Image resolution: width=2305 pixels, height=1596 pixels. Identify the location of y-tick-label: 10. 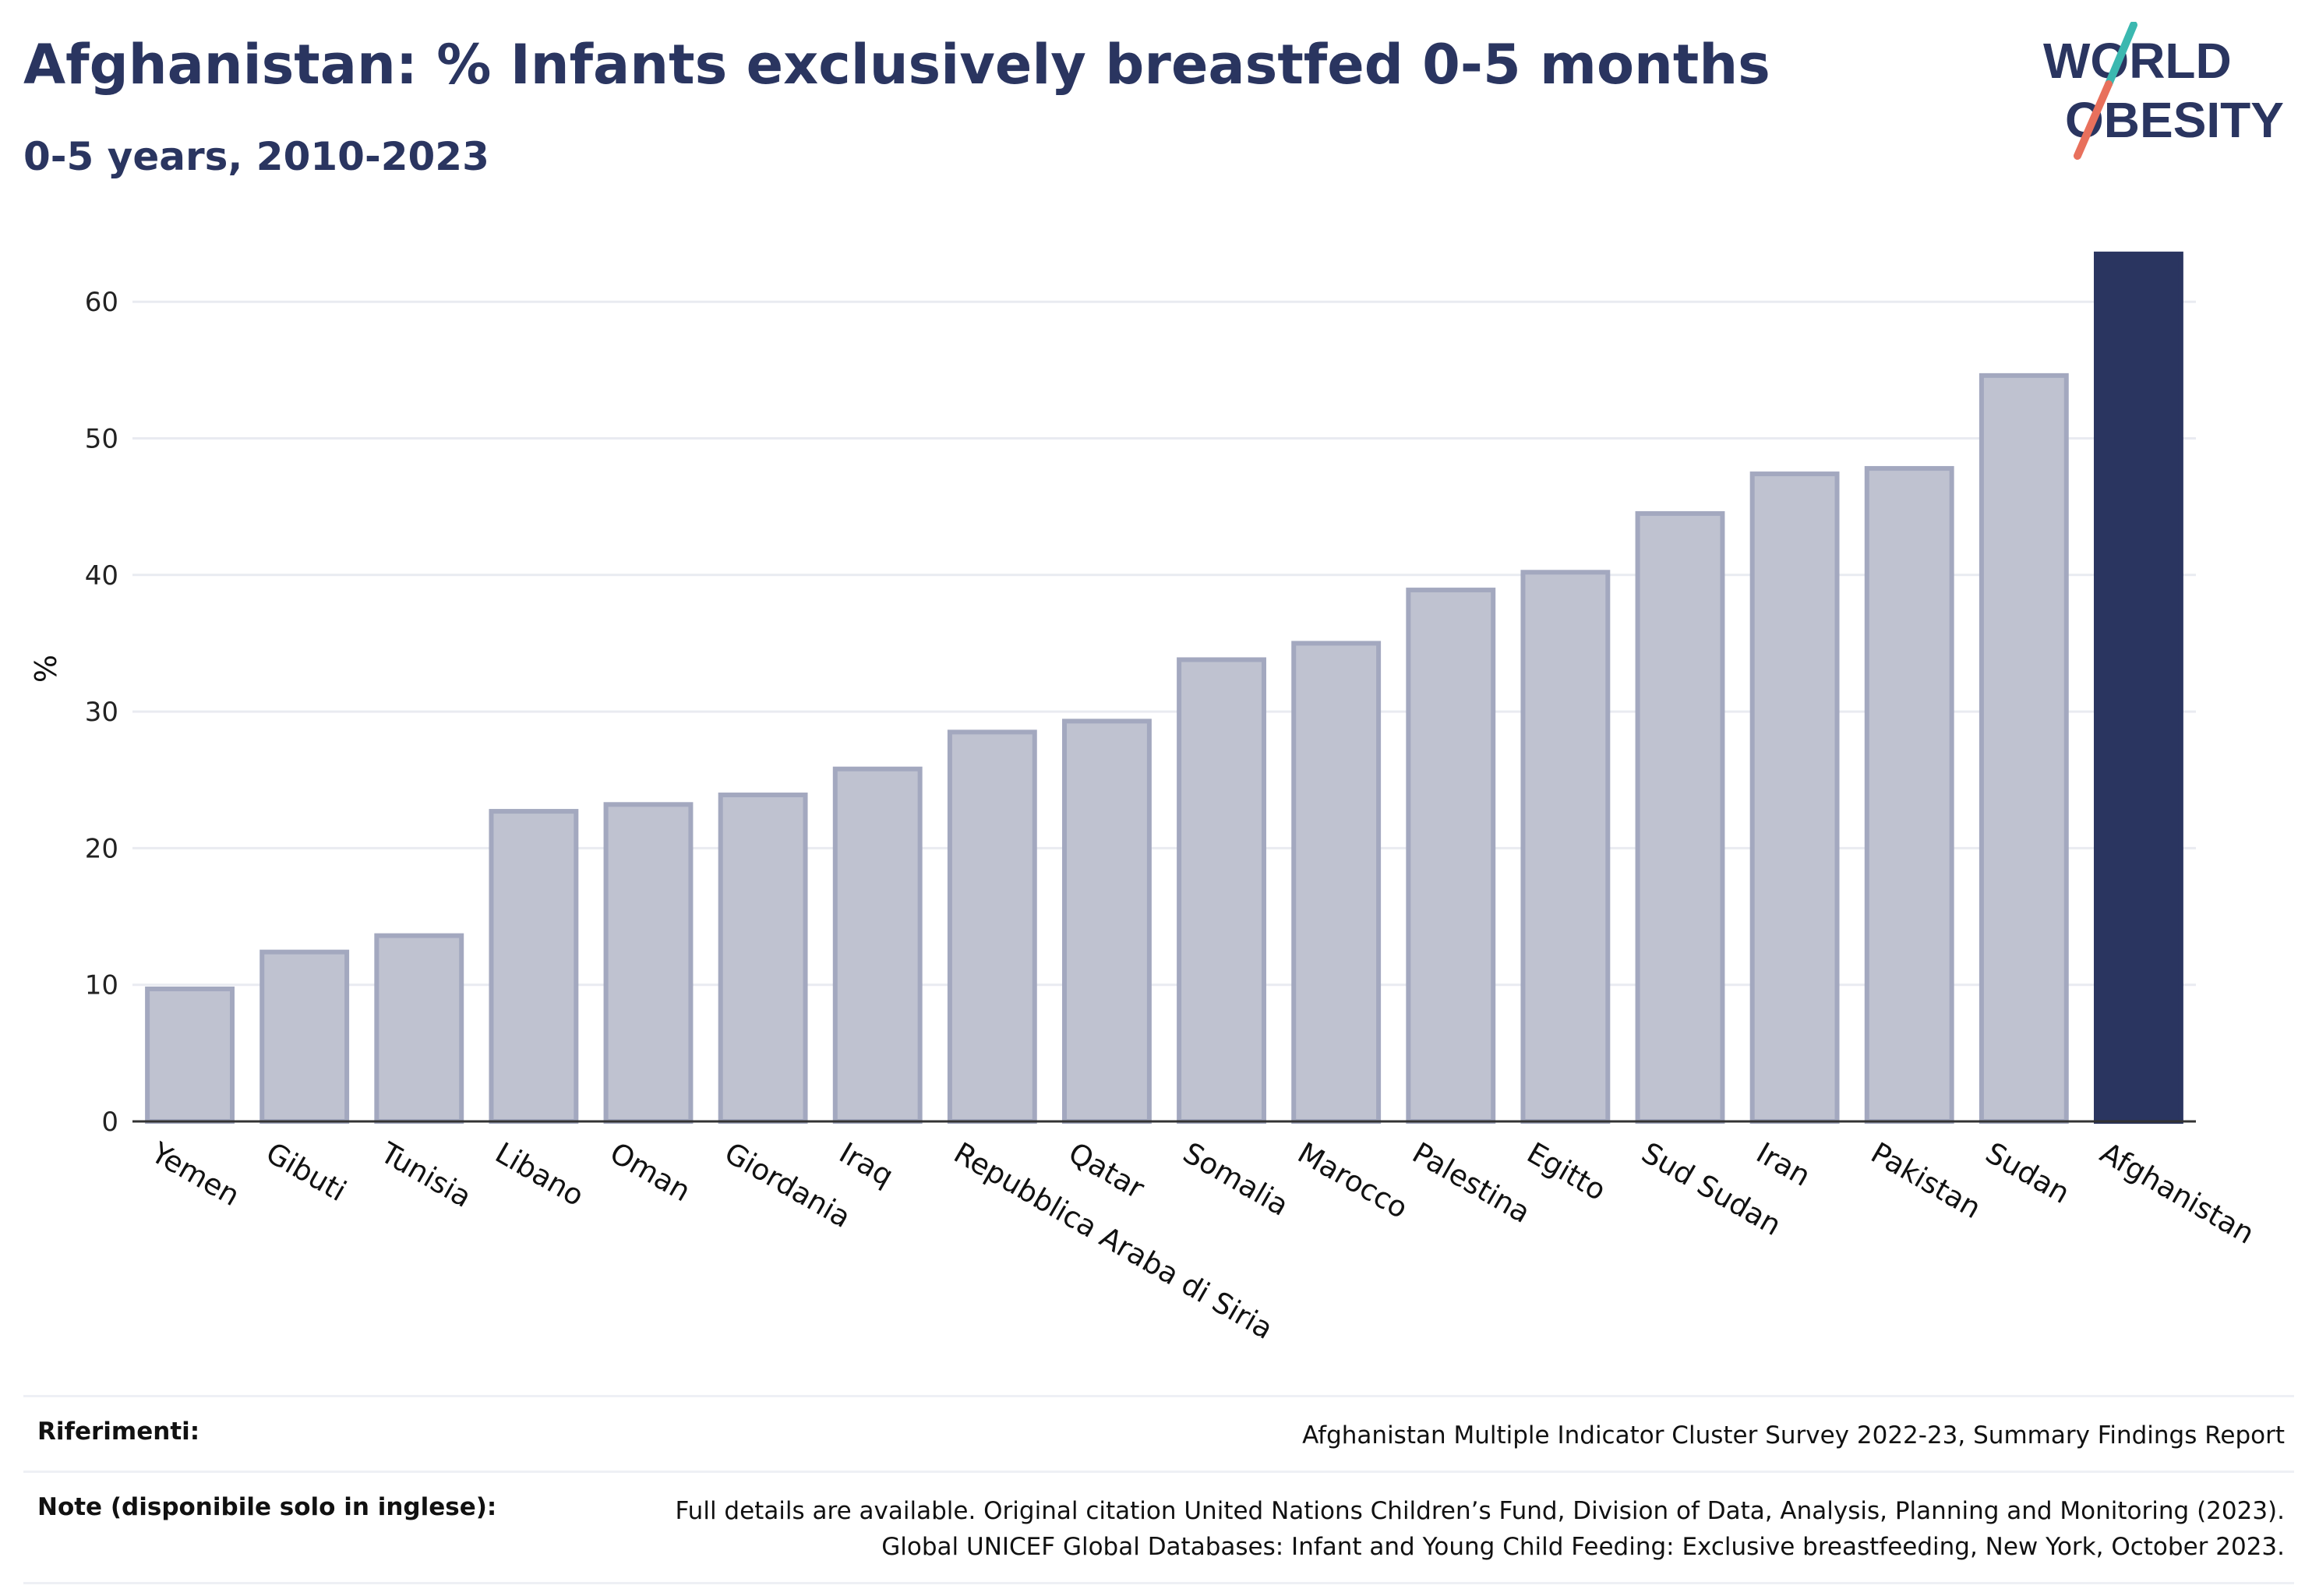
(101, 985).